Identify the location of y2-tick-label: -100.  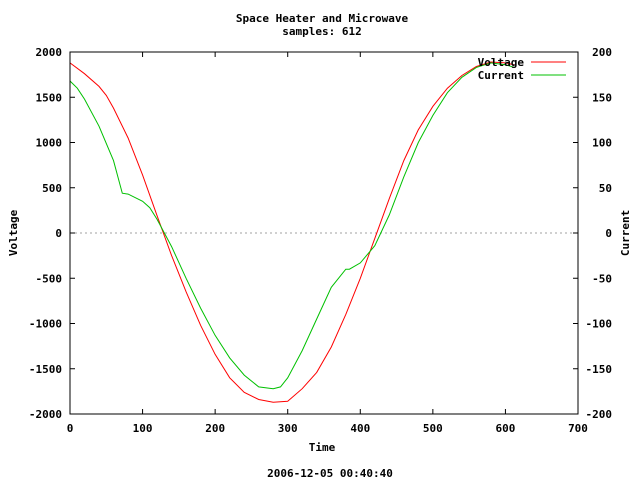
(599, 324).